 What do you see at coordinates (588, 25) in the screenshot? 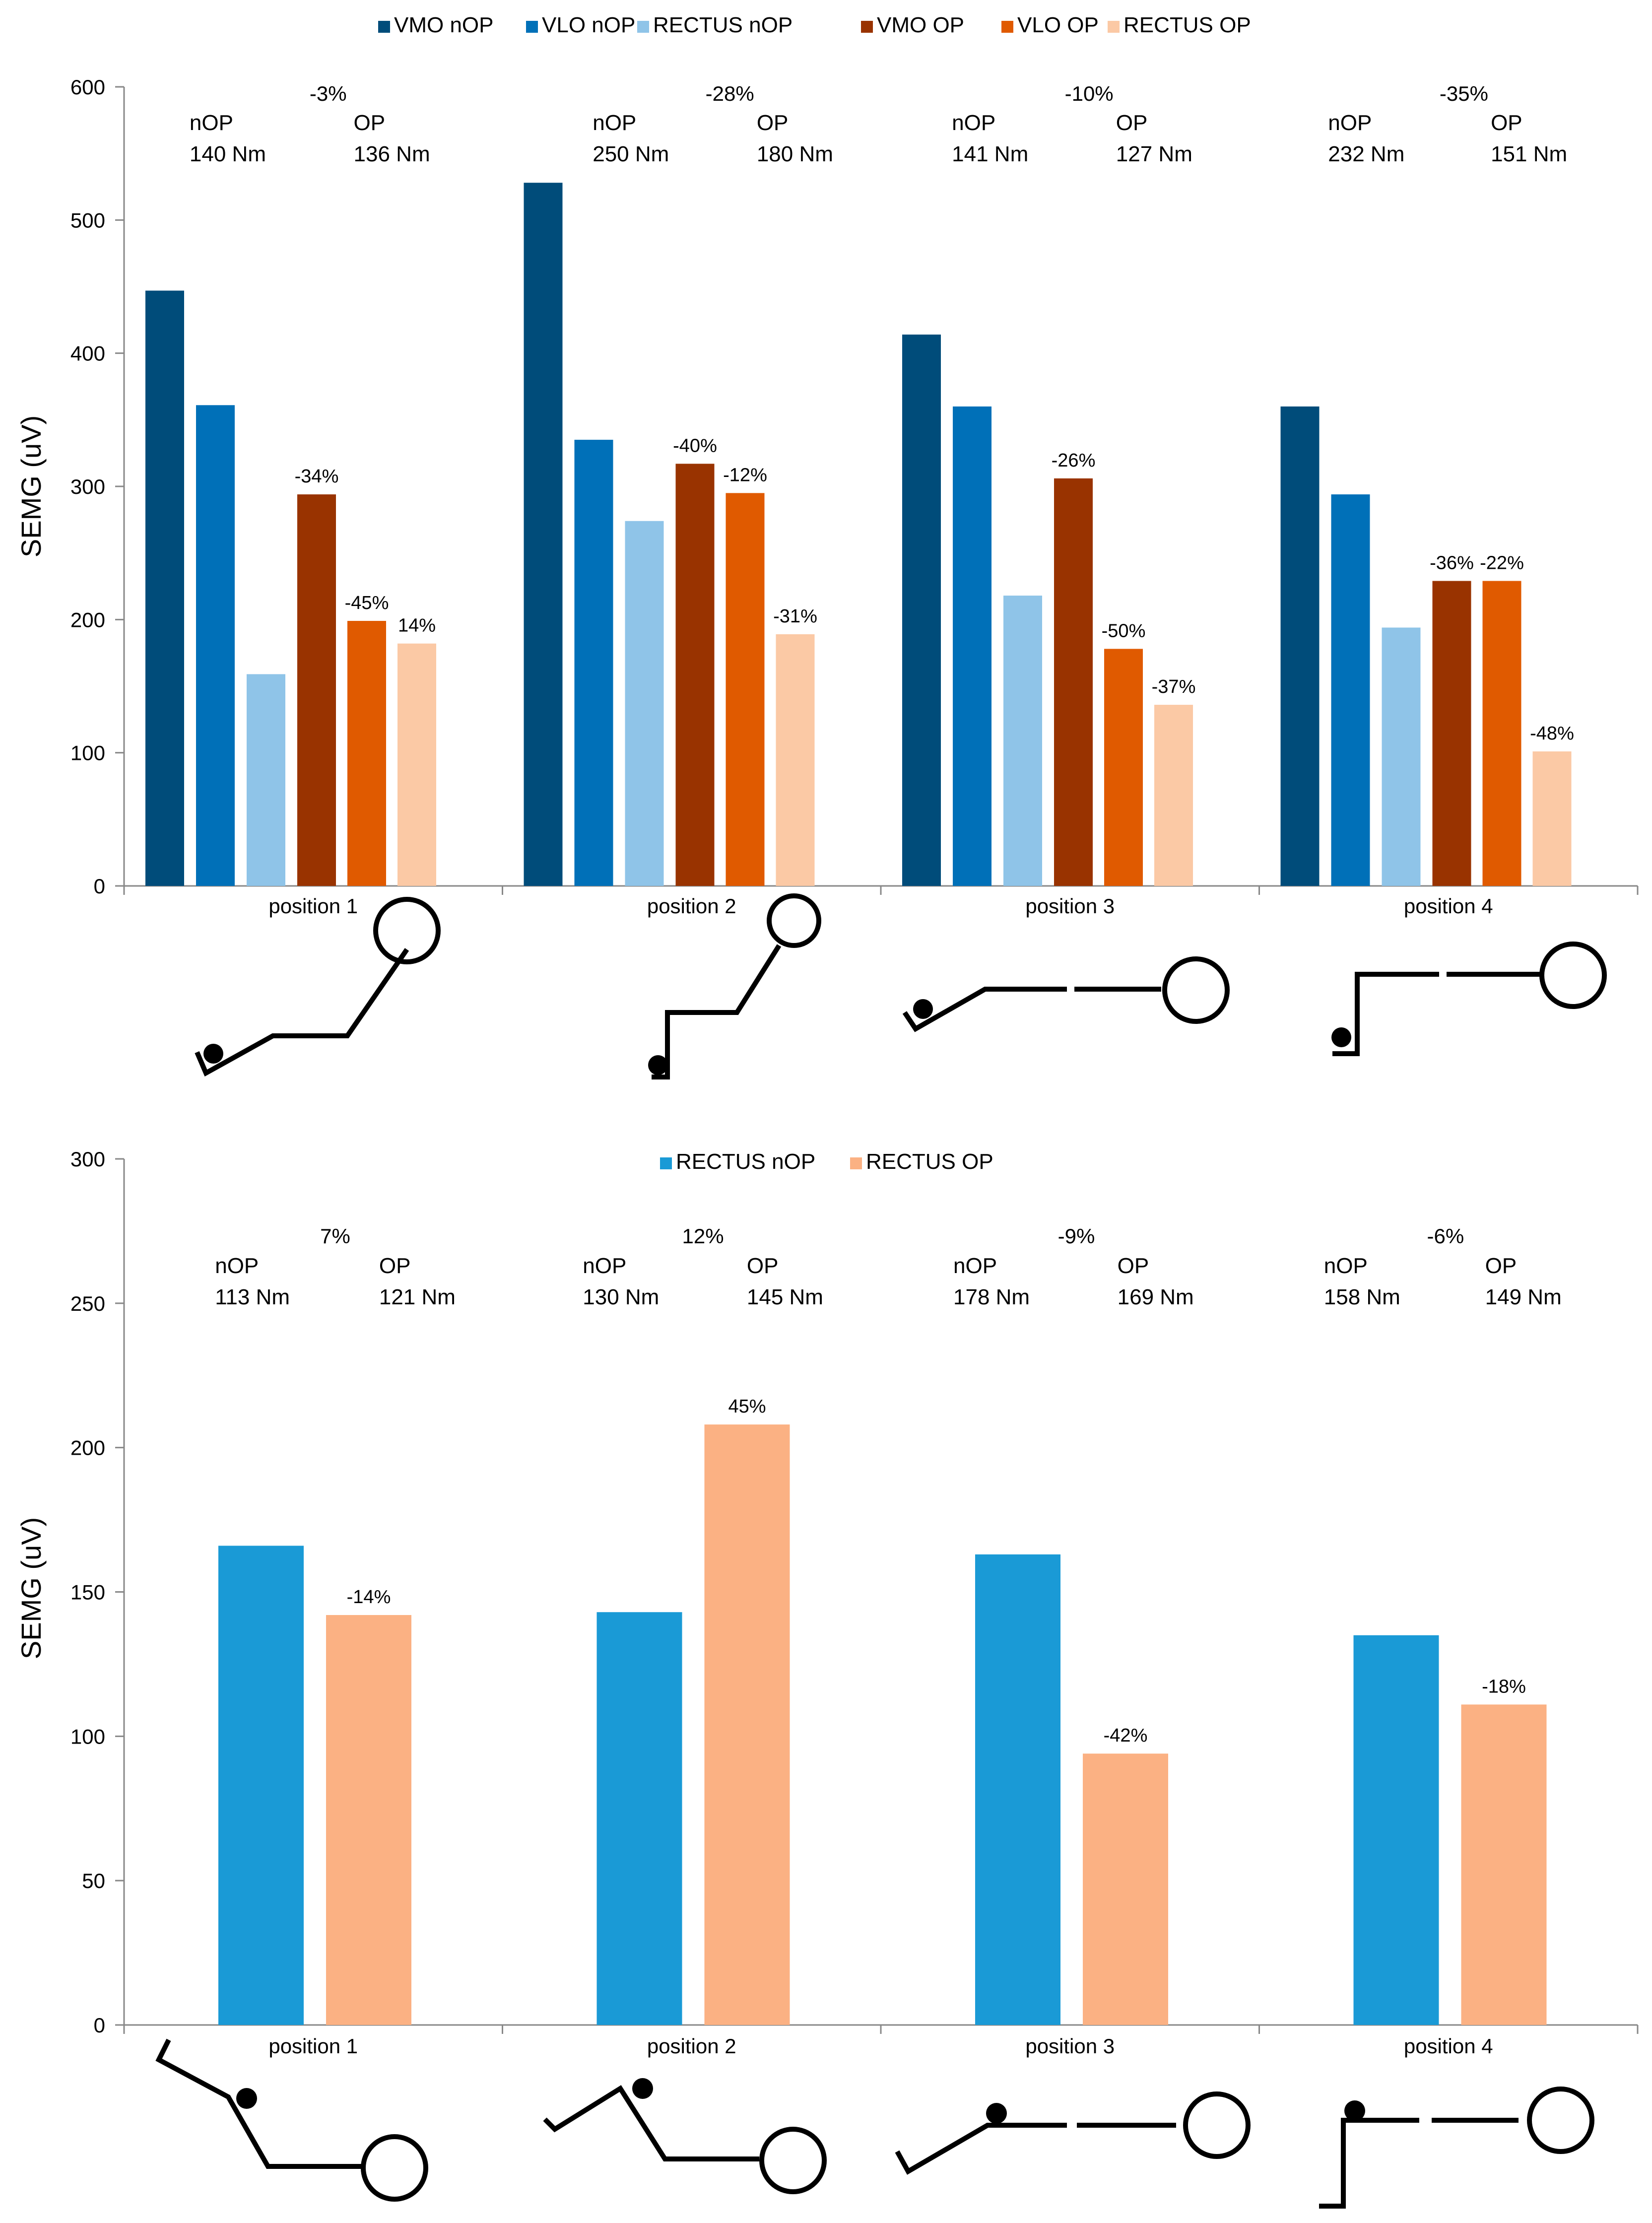
I see `legend-entry: VLO nOP` at bounding box center [588, 25].